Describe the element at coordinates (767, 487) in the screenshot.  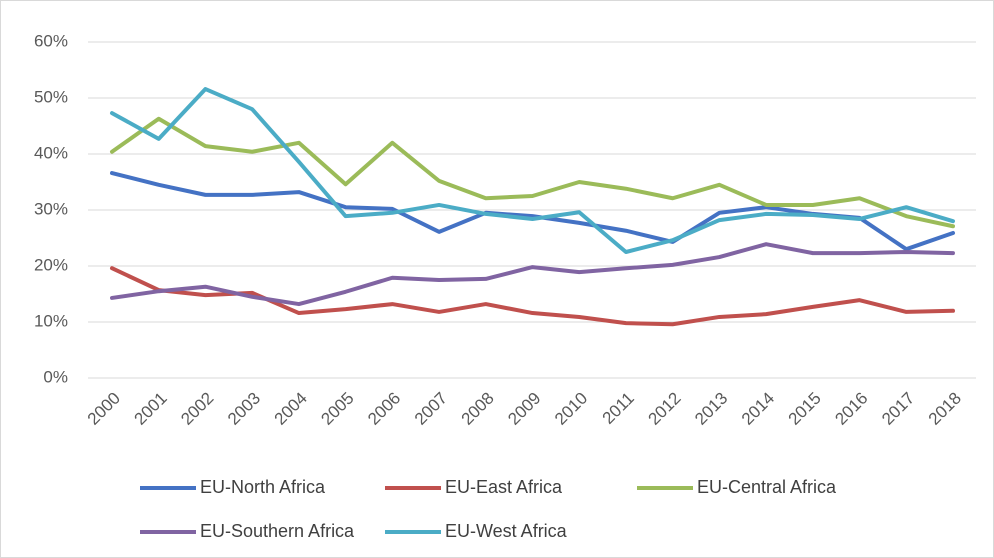
I see `legend-label: EU-Central Africa` at that location.